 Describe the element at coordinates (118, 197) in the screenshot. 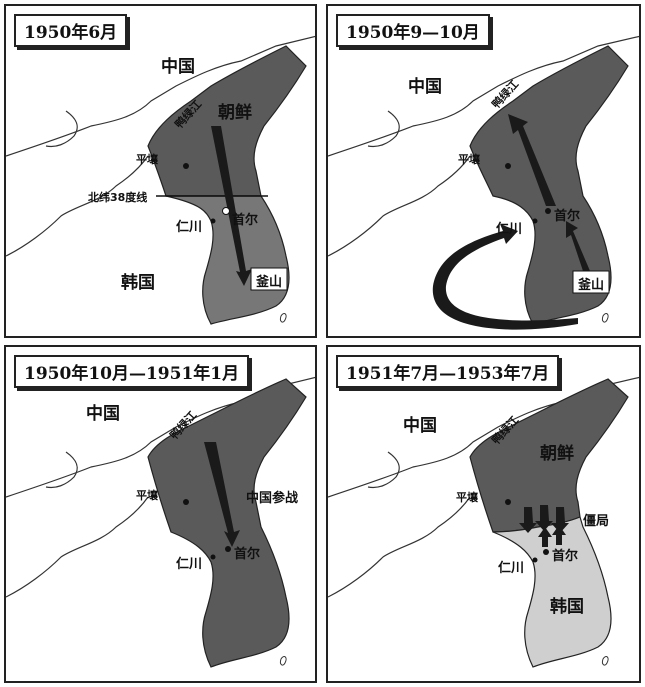

I see `label-38th-parallel: 北纬38度线` at that location.